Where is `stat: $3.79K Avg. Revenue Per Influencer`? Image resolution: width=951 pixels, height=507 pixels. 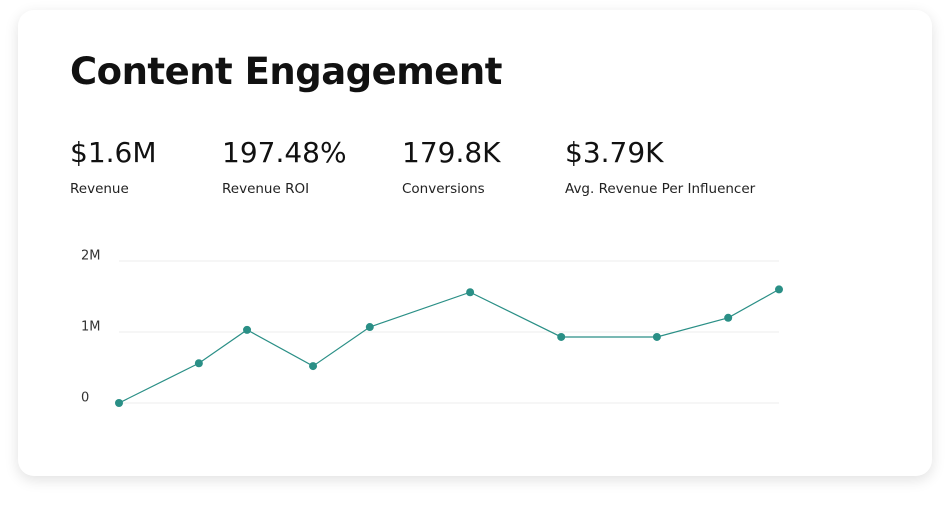 stat: $3.79K Avg. Revenue Per Influencer is located at coordinates (660, 166).